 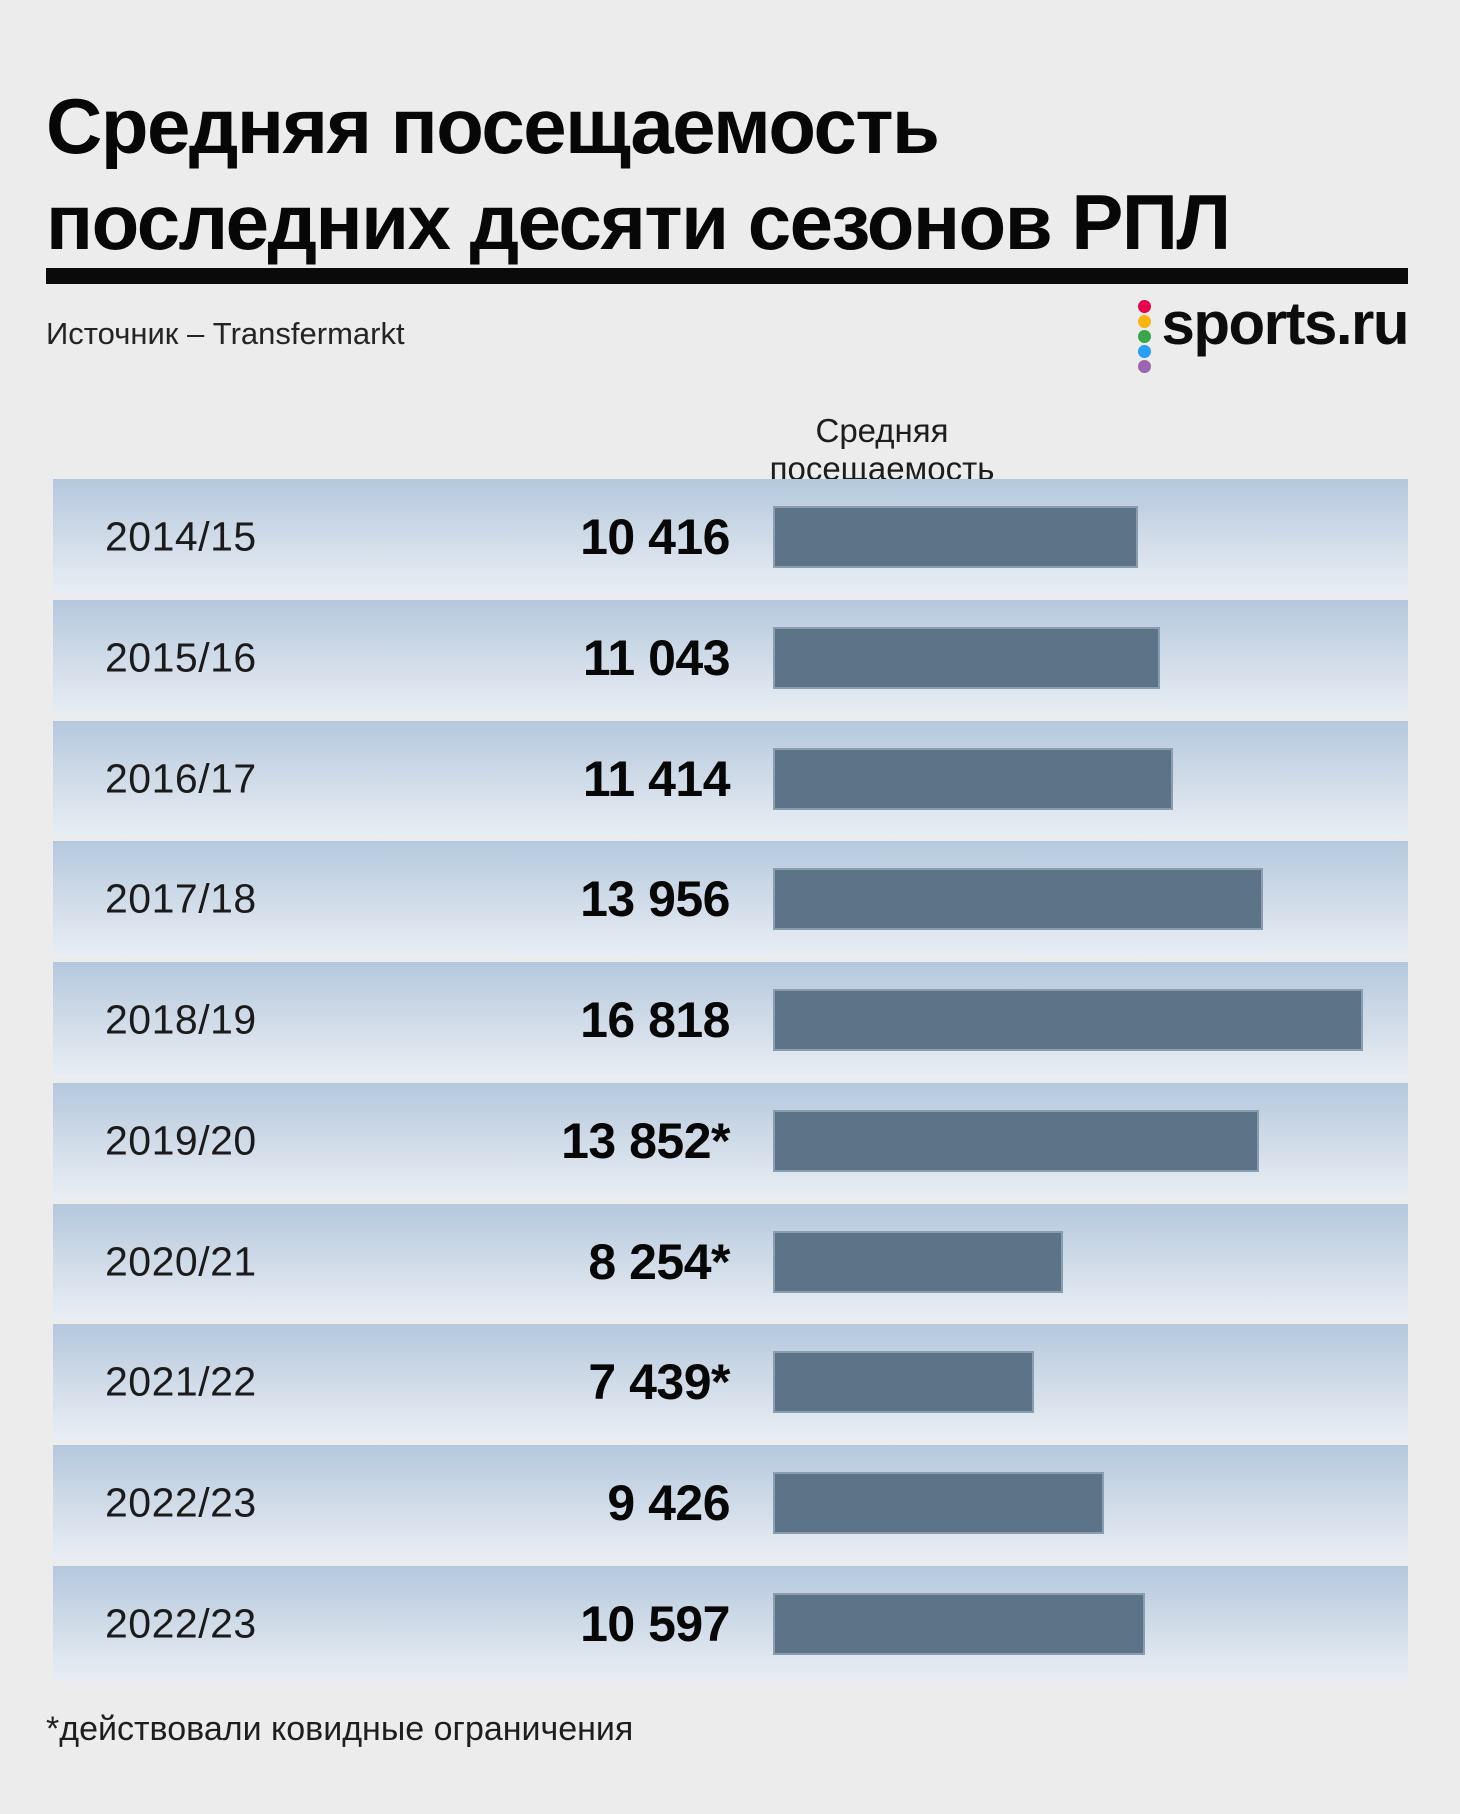 I want to click on chart-row: 2014/15 10 416, so click(x=730, y=537).